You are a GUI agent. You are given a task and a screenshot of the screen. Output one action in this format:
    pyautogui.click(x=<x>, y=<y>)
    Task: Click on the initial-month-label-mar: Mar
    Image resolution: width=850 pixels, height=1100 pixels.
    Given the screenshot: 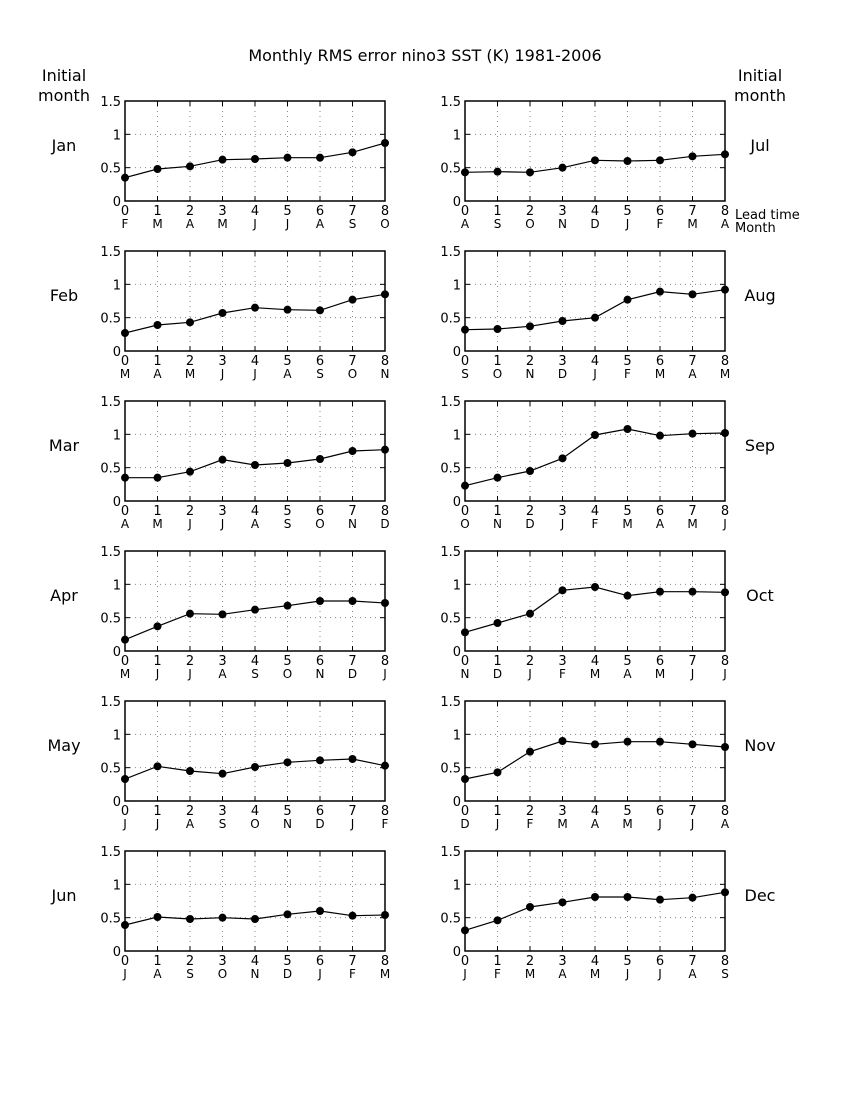 What is the action you would take?
    pyautogui.click(x=64, y=445)
    